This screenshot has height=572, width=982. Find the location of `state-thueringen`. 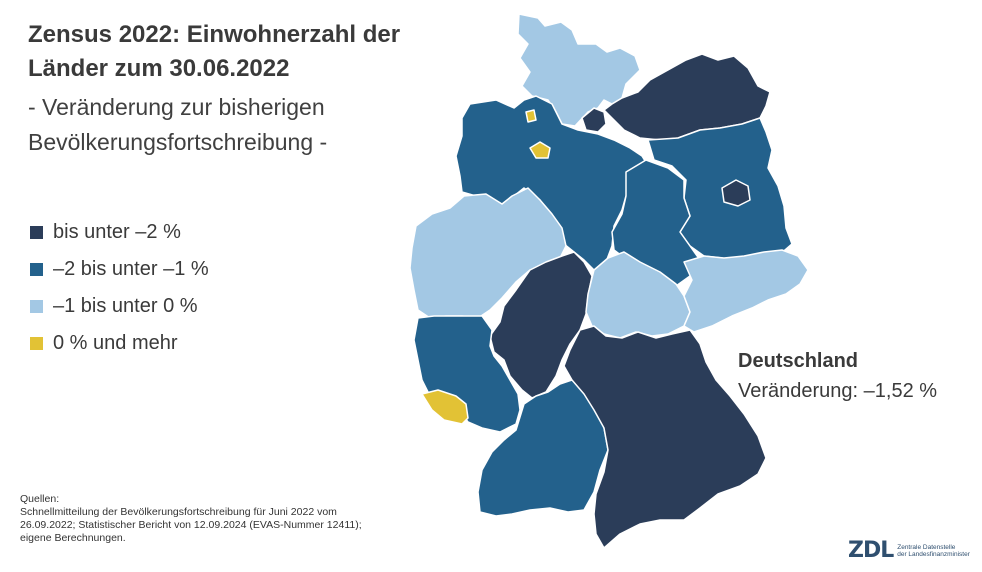

state-thueringen is located at coordinates (638, 295).